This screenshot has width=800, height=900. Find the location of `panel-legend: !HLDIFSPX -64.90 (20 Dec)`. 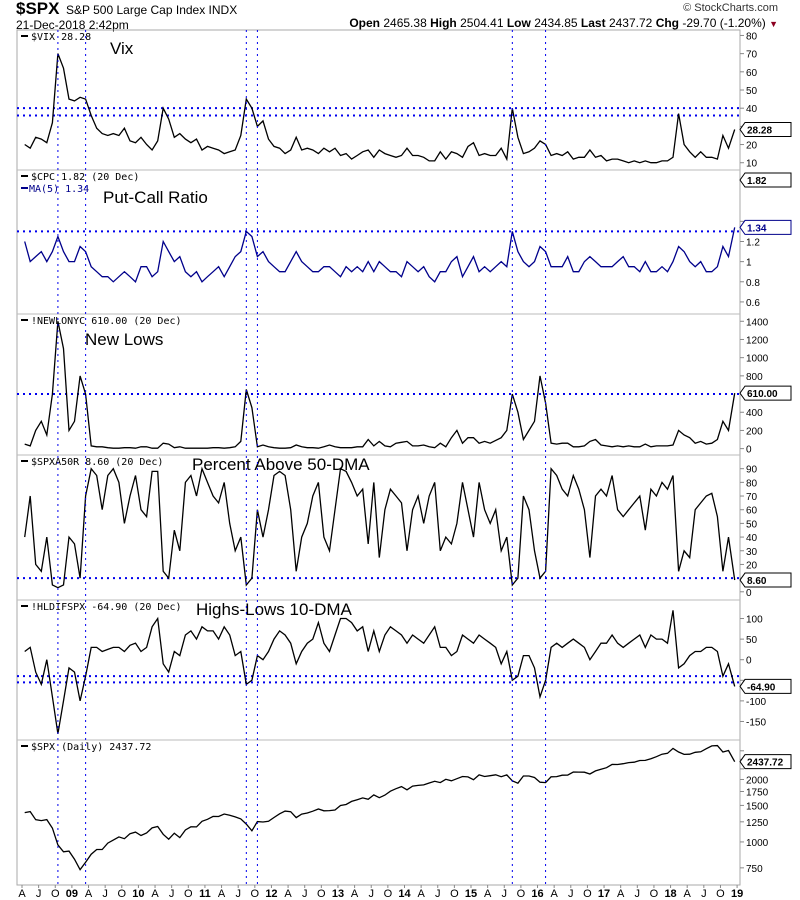

panel-legend: !HLDIFSPX -64.90 (20 Dec) is located at coordinates (106, 607).